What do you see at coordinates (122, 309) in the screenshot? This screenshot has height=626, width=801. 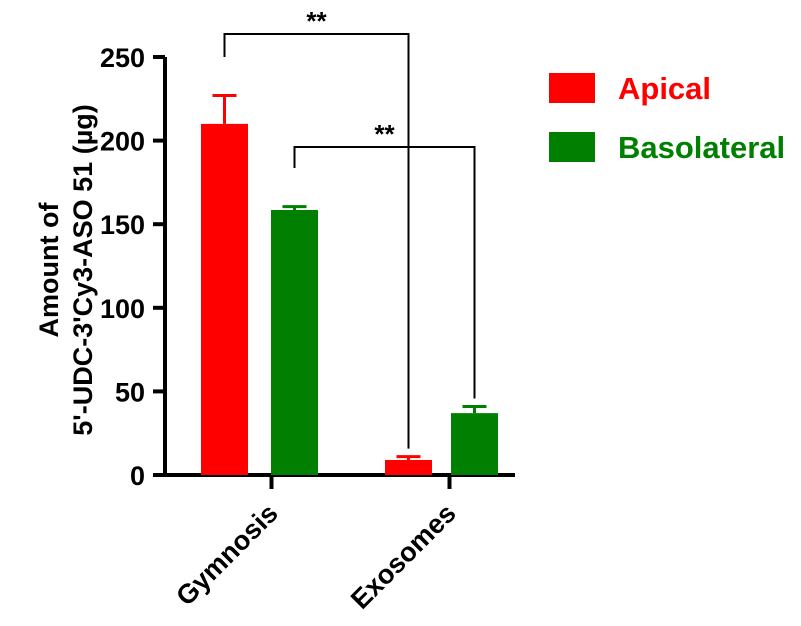 I see `y-tick-label: 100` at bounding box center [122, 309].